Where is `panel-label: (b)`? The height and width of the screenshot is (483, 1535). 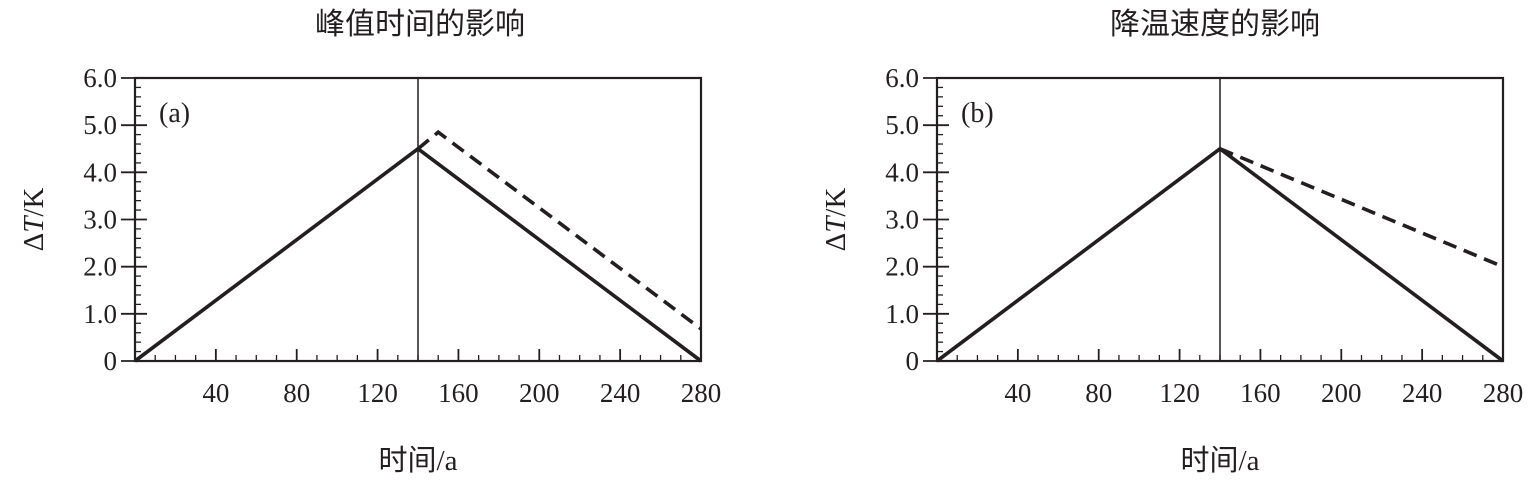 panel-label: (b) is located at coordinates (977, 113).